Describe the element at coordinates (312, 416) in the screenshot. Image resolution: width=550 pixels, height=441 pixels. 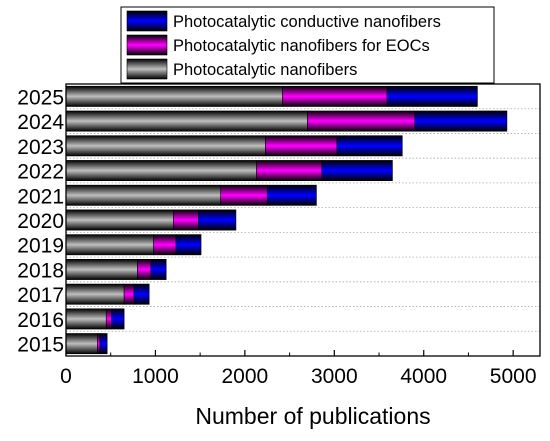
I see `x-axis-title: Number of publications` at that location.